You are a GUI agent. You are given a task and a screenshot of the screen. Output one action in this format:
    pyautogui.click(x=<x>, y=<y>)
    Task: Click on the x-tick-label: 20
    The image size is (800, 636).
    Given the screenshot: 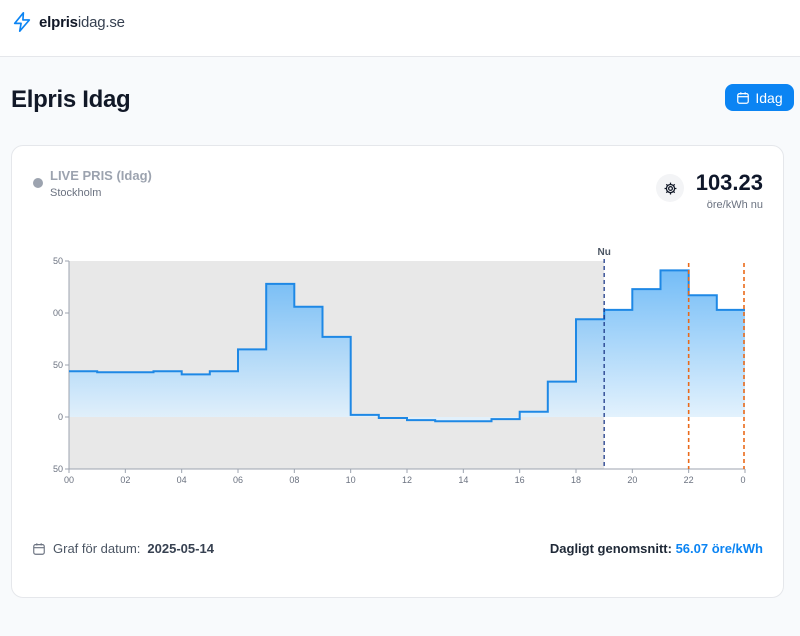 What is the action you would take?
    pyautogui.click(x=632, y=480)
    